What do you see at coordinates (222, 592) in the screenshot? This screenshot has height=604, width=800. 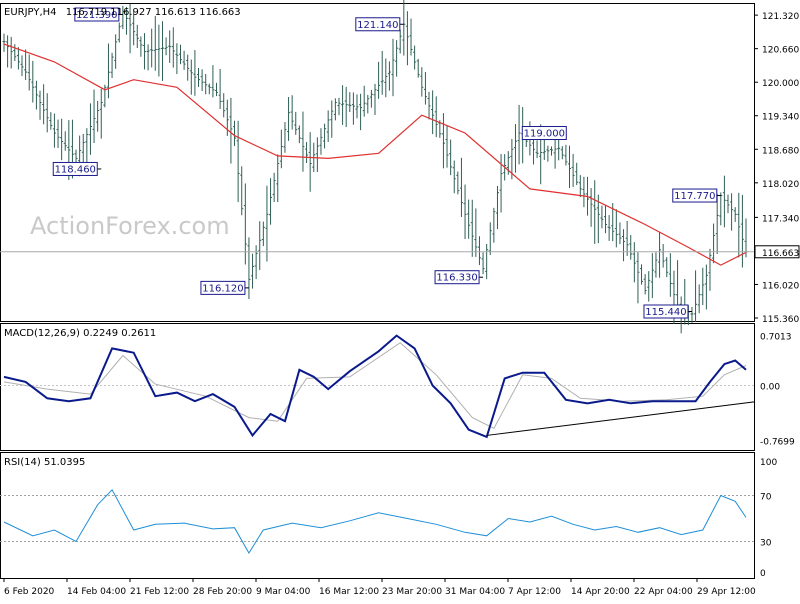 I see `time-tick-label-3: 28 Feb 20:00` at bounding box center [222, 592].